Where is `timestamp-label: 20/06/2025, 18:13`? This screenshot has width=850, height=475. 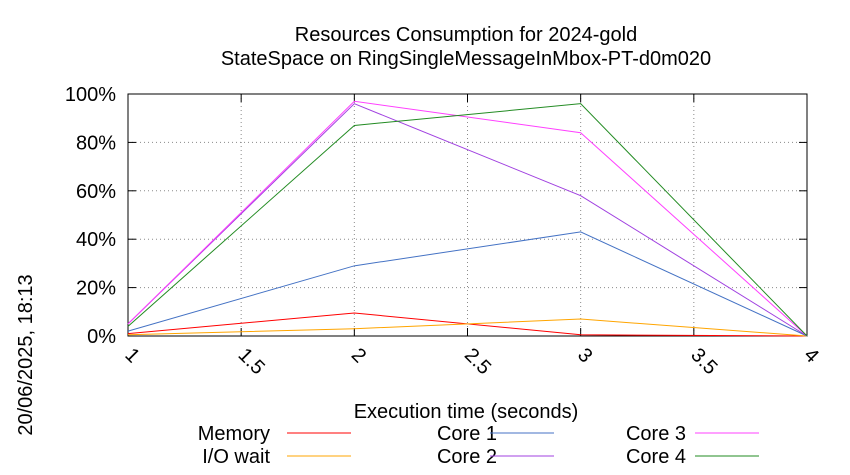 timestamp-label: 20/06/2025, 18:13 is located at coordinates (26, 354).